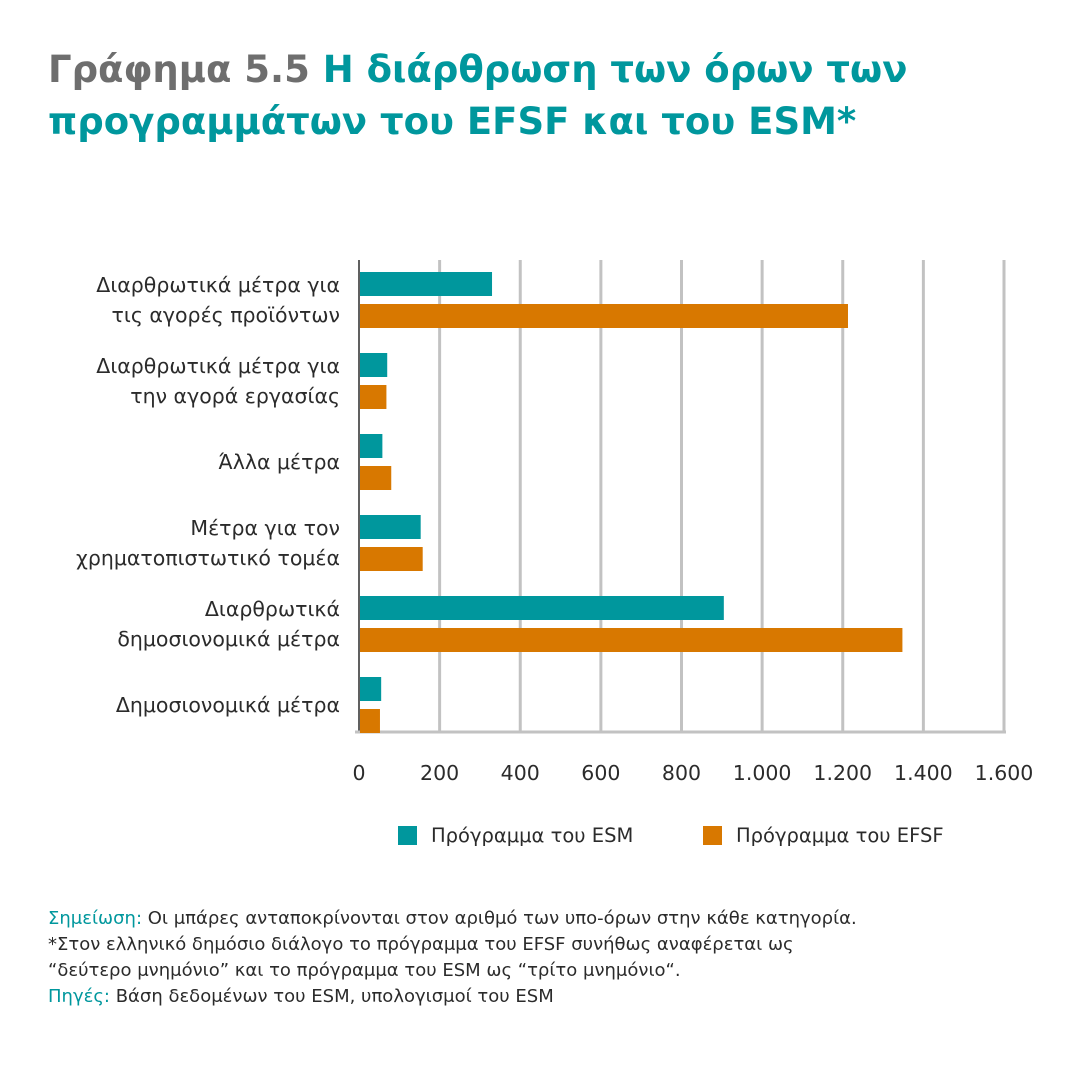  What do you see at coordinates (95, 918) in the screenshot?
I see `note-label: Σημείωση:` at bounding box center [95, 918].